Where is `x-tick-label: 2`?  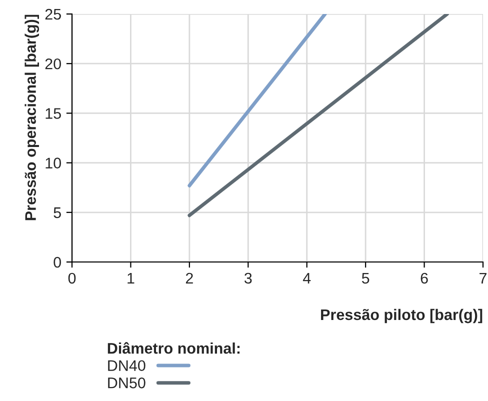
x-tick-label: 2 is located at coordinates (189, 278).